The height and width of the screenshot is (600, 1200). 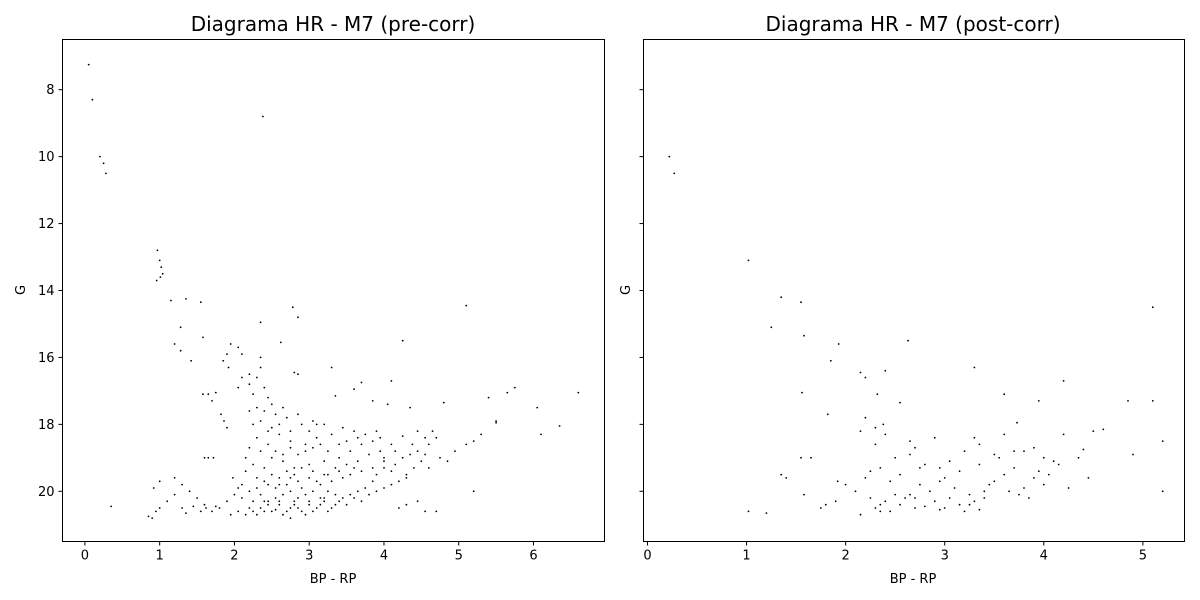 What do you see at coordinates (46, 358) in the screenshot?
I see `y-tick-label: 16` at bounding box center [46, 358].